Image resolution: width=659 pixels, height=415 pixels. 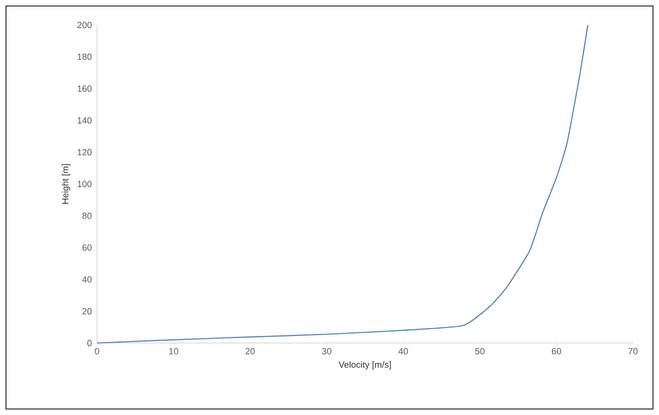 What do you see at coordinates (87, 215) in the screenshot?
I see `y-tick-label: 80` at bounding box center [87, 215].